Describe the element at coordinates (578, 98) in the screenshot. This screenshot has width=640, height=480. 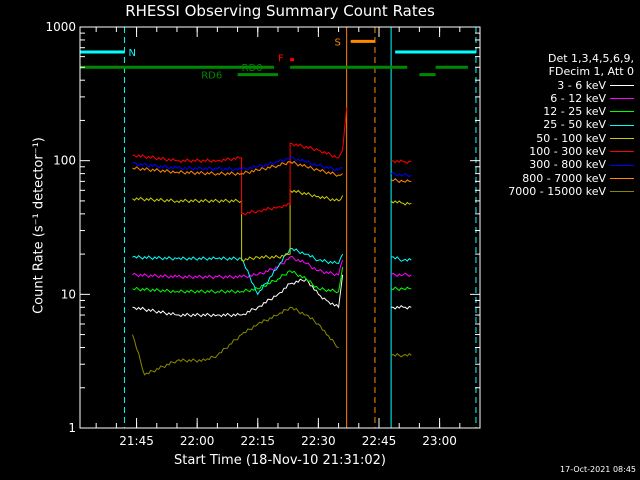
I see `legend-label: 6 - 12 keV` at that location.